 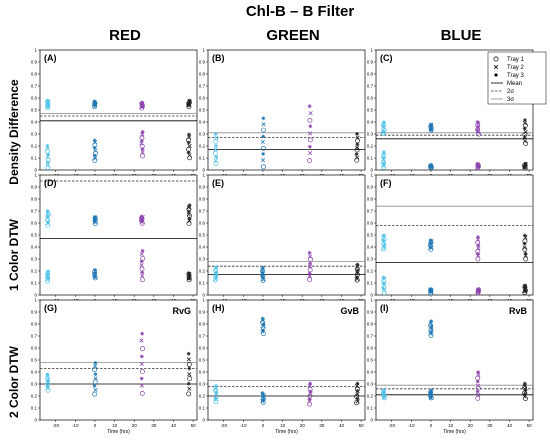 What do you see at coordinates (515, 68) in the screenshot?
I see `legend-entry-label: Tray 2` at bounding box center [515, 68].